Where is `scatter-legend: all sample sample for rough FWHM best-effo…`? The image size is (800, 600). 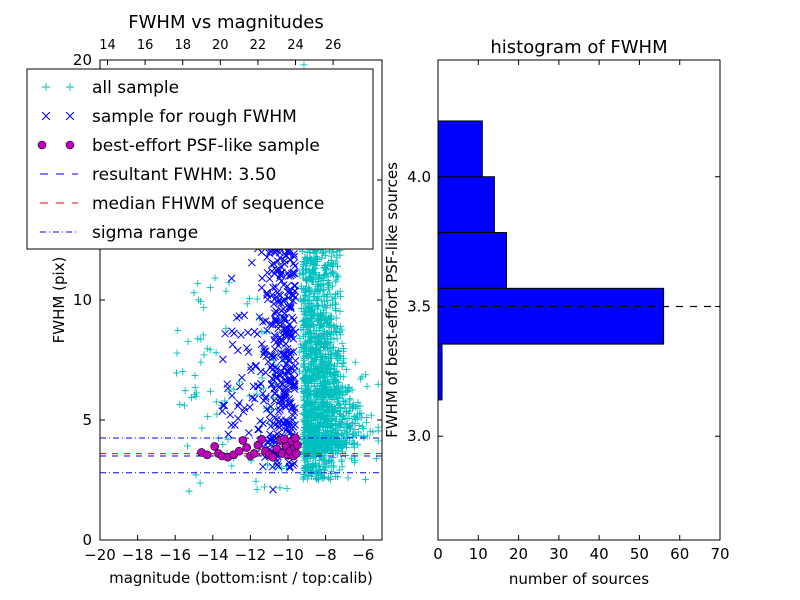
scatter-legend: all sample sample for rough FWHM best-effo… is located at coordinates (200, 159).